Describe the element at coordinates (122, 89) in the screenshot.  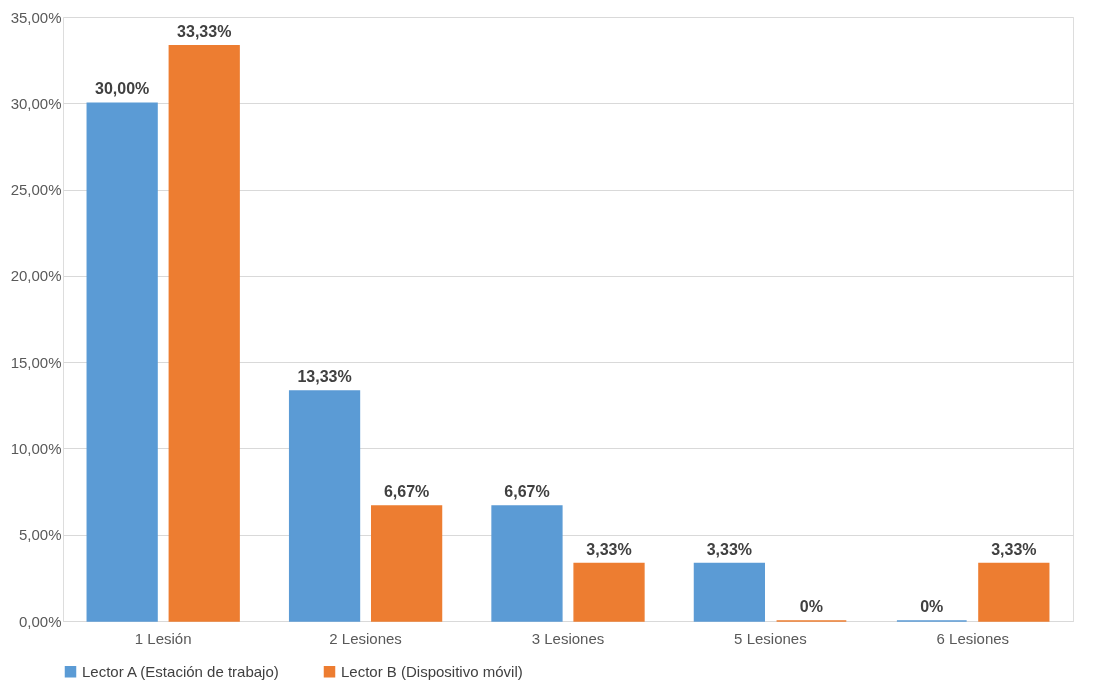
I see `data-label: 30,00%` at that location.